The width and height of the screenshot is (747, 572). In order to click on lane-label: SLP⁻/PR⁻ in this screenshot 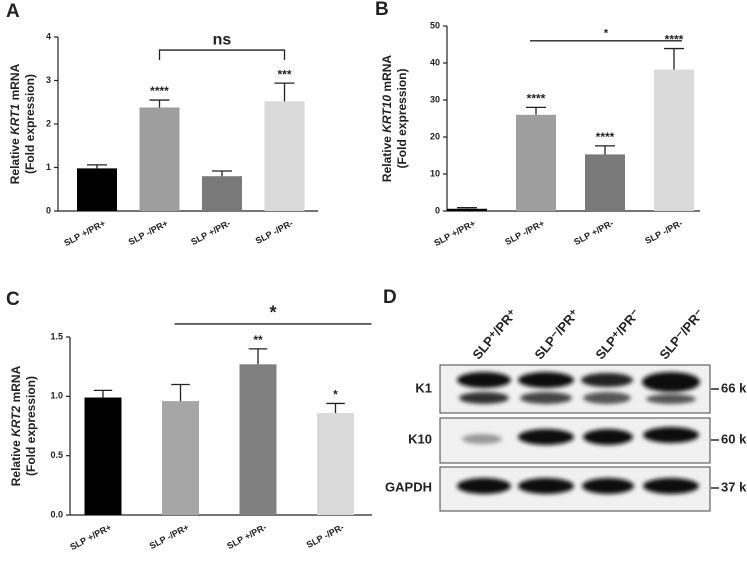, I will do `click(681, 334)`.